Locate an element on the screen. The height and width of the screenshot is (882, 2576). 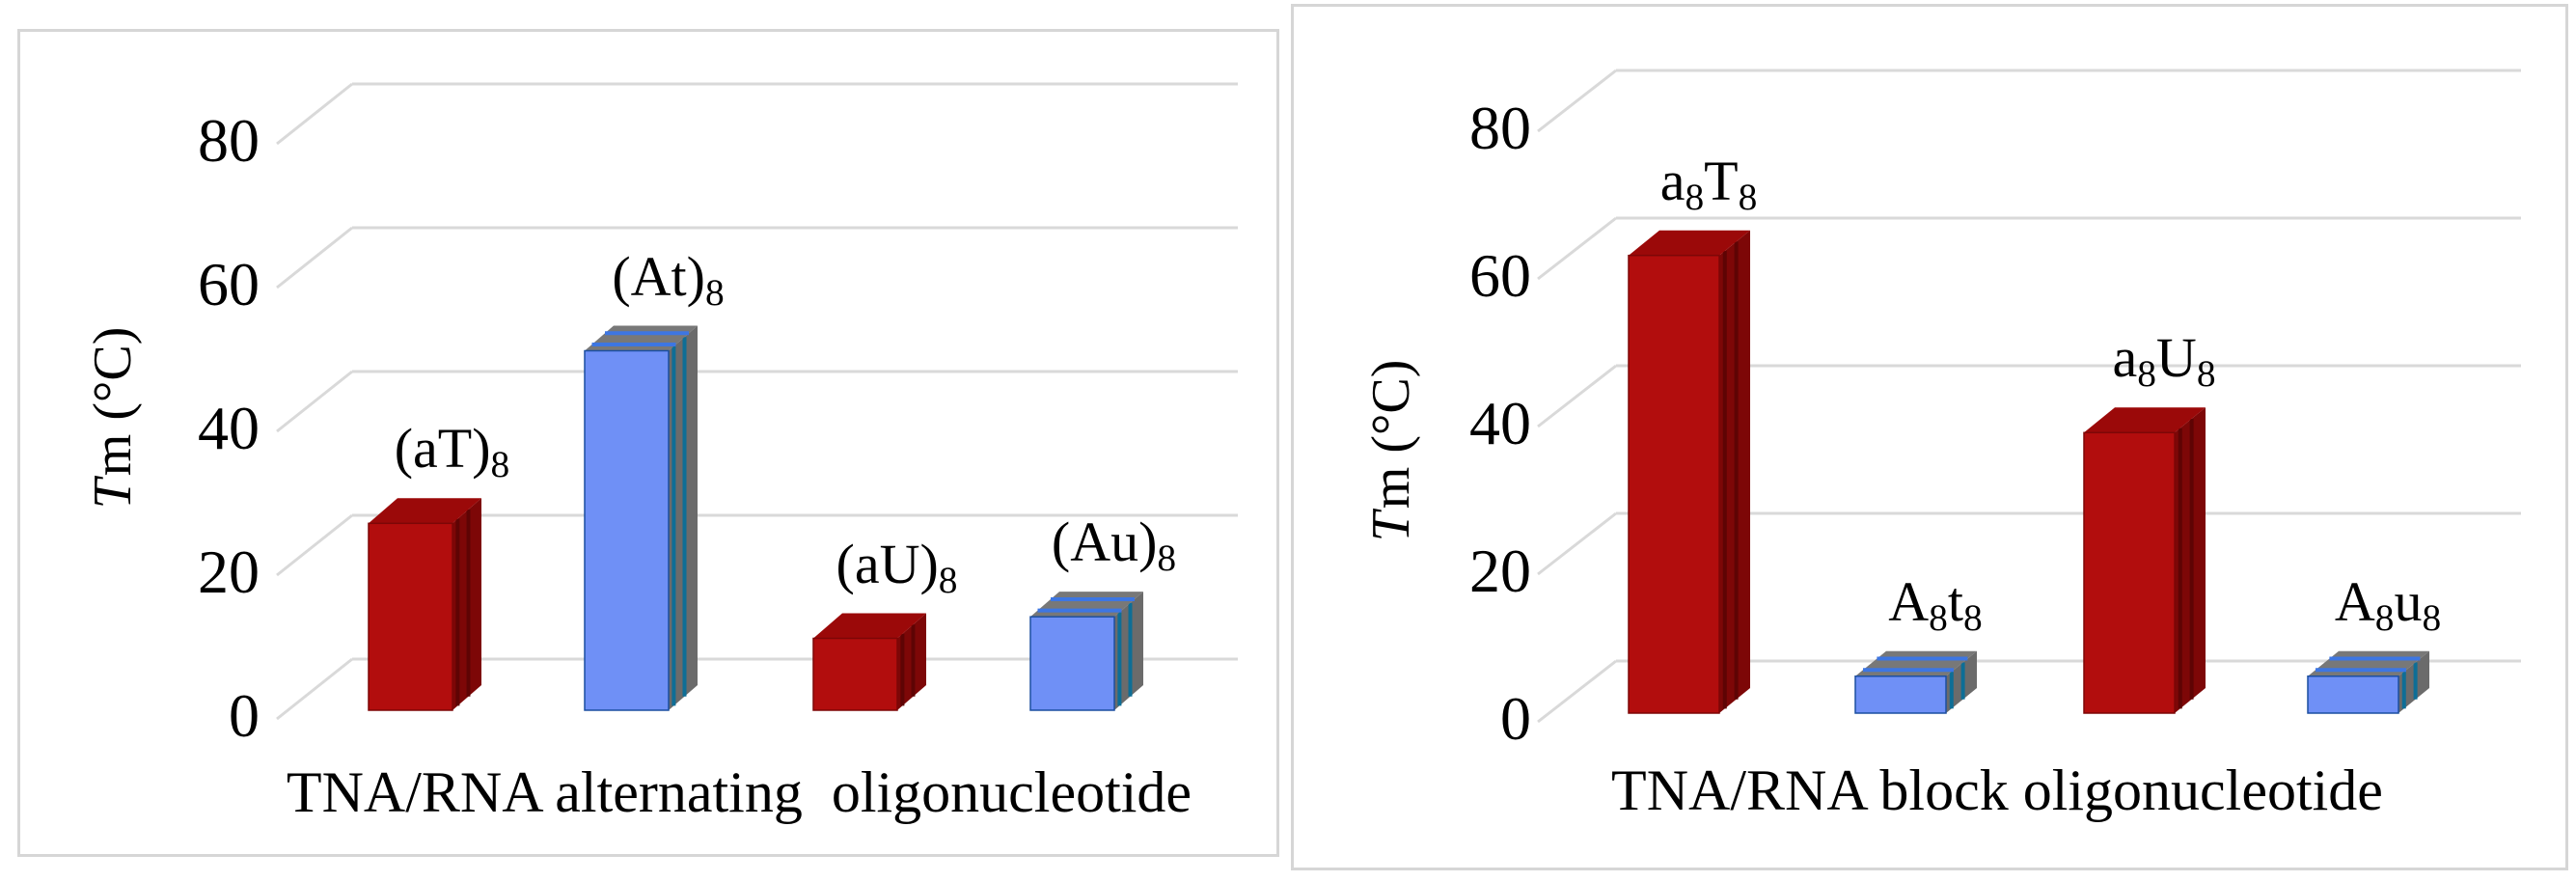
x-axis-title: TNA/RNA block oligonucleotide is located at coordinates (1997, 790).